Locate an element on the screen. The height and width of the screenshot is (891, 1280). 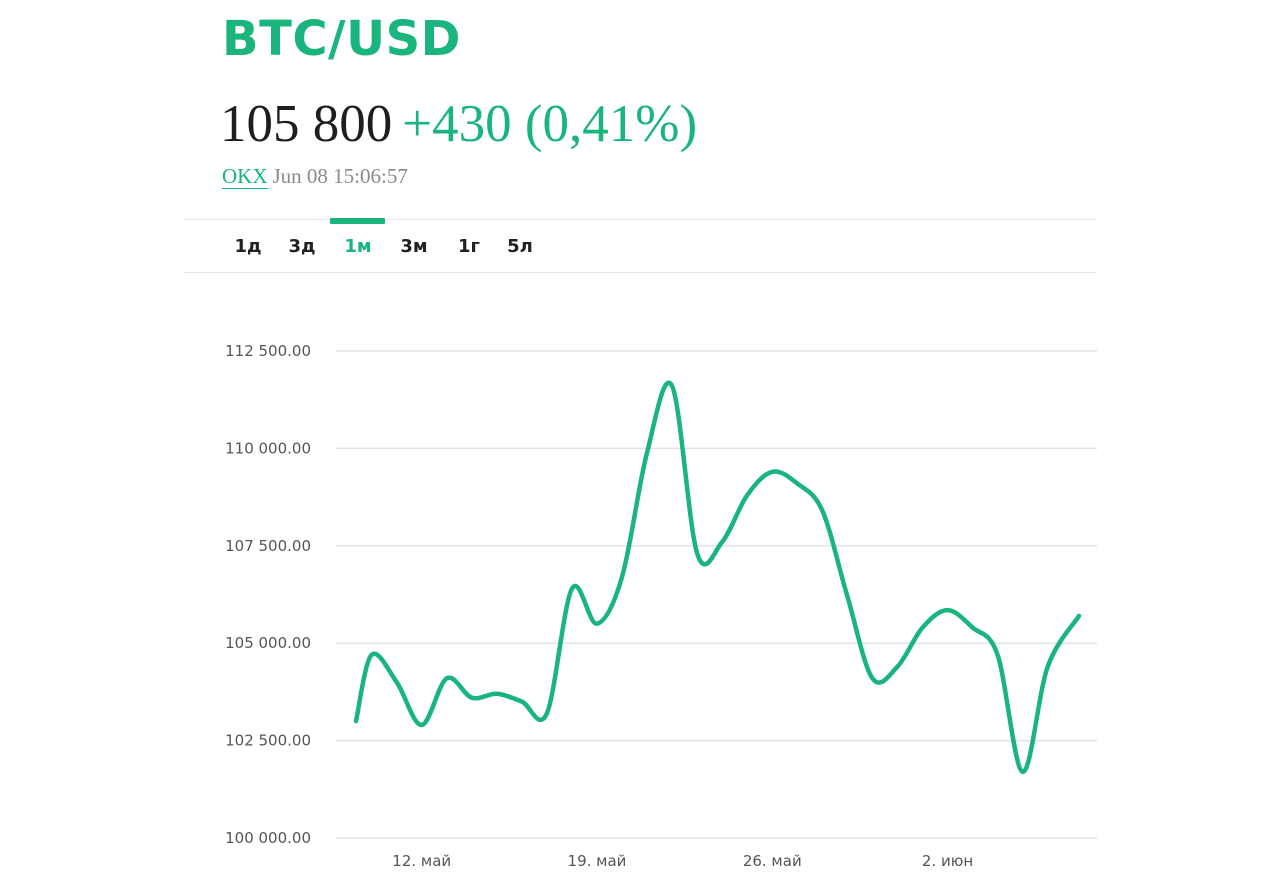
tab-1d: 1д is located at coordinates (248, 246).